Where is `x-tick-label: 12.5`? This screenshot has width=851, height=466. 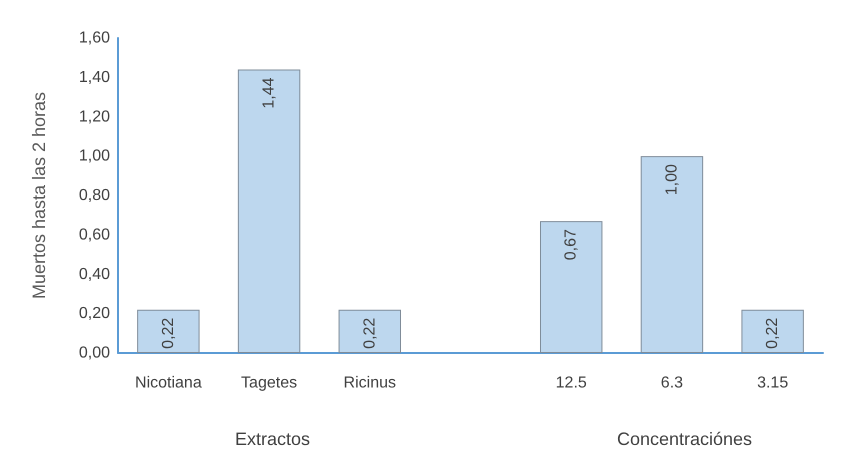
x-tick-label: 12.5 is located at coordinates (571, 383).